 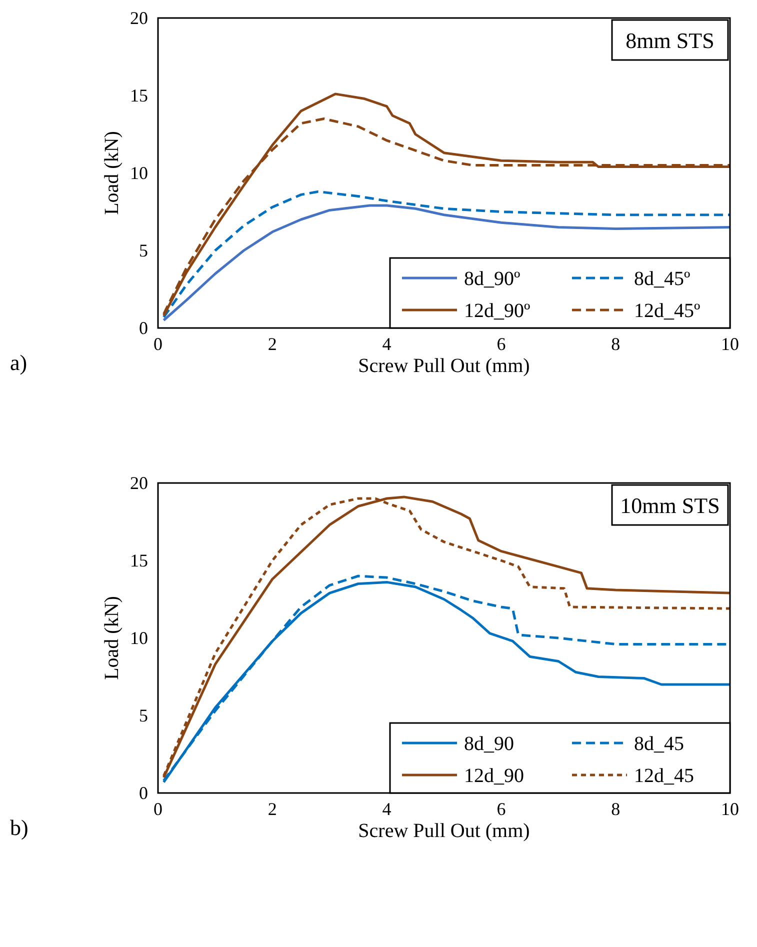 I want to click on legend-label: 12d_45º, so click(x=667, y=311).